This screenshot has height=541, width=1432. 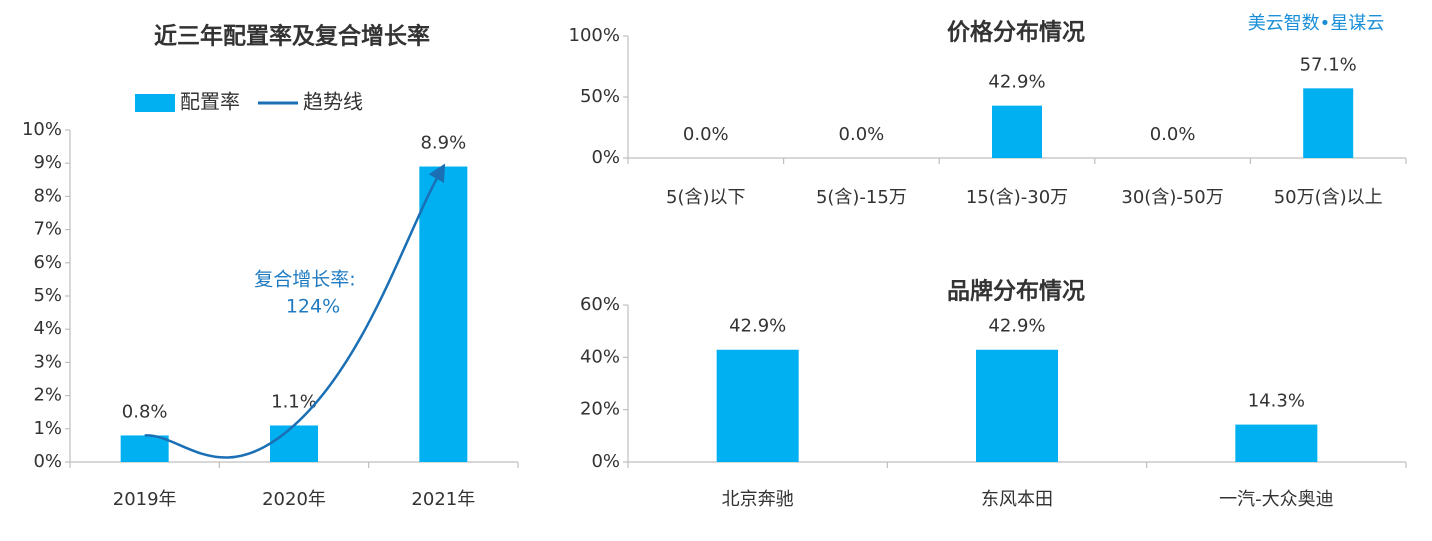 I want to click on x-tick-label: 2020年, so click(x=294, y=499).